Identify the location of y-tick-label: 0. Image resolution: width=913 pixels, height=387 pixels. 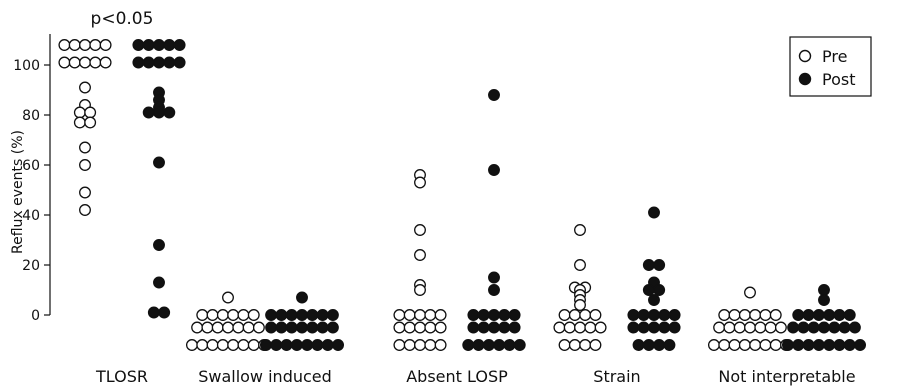
(35, 316).